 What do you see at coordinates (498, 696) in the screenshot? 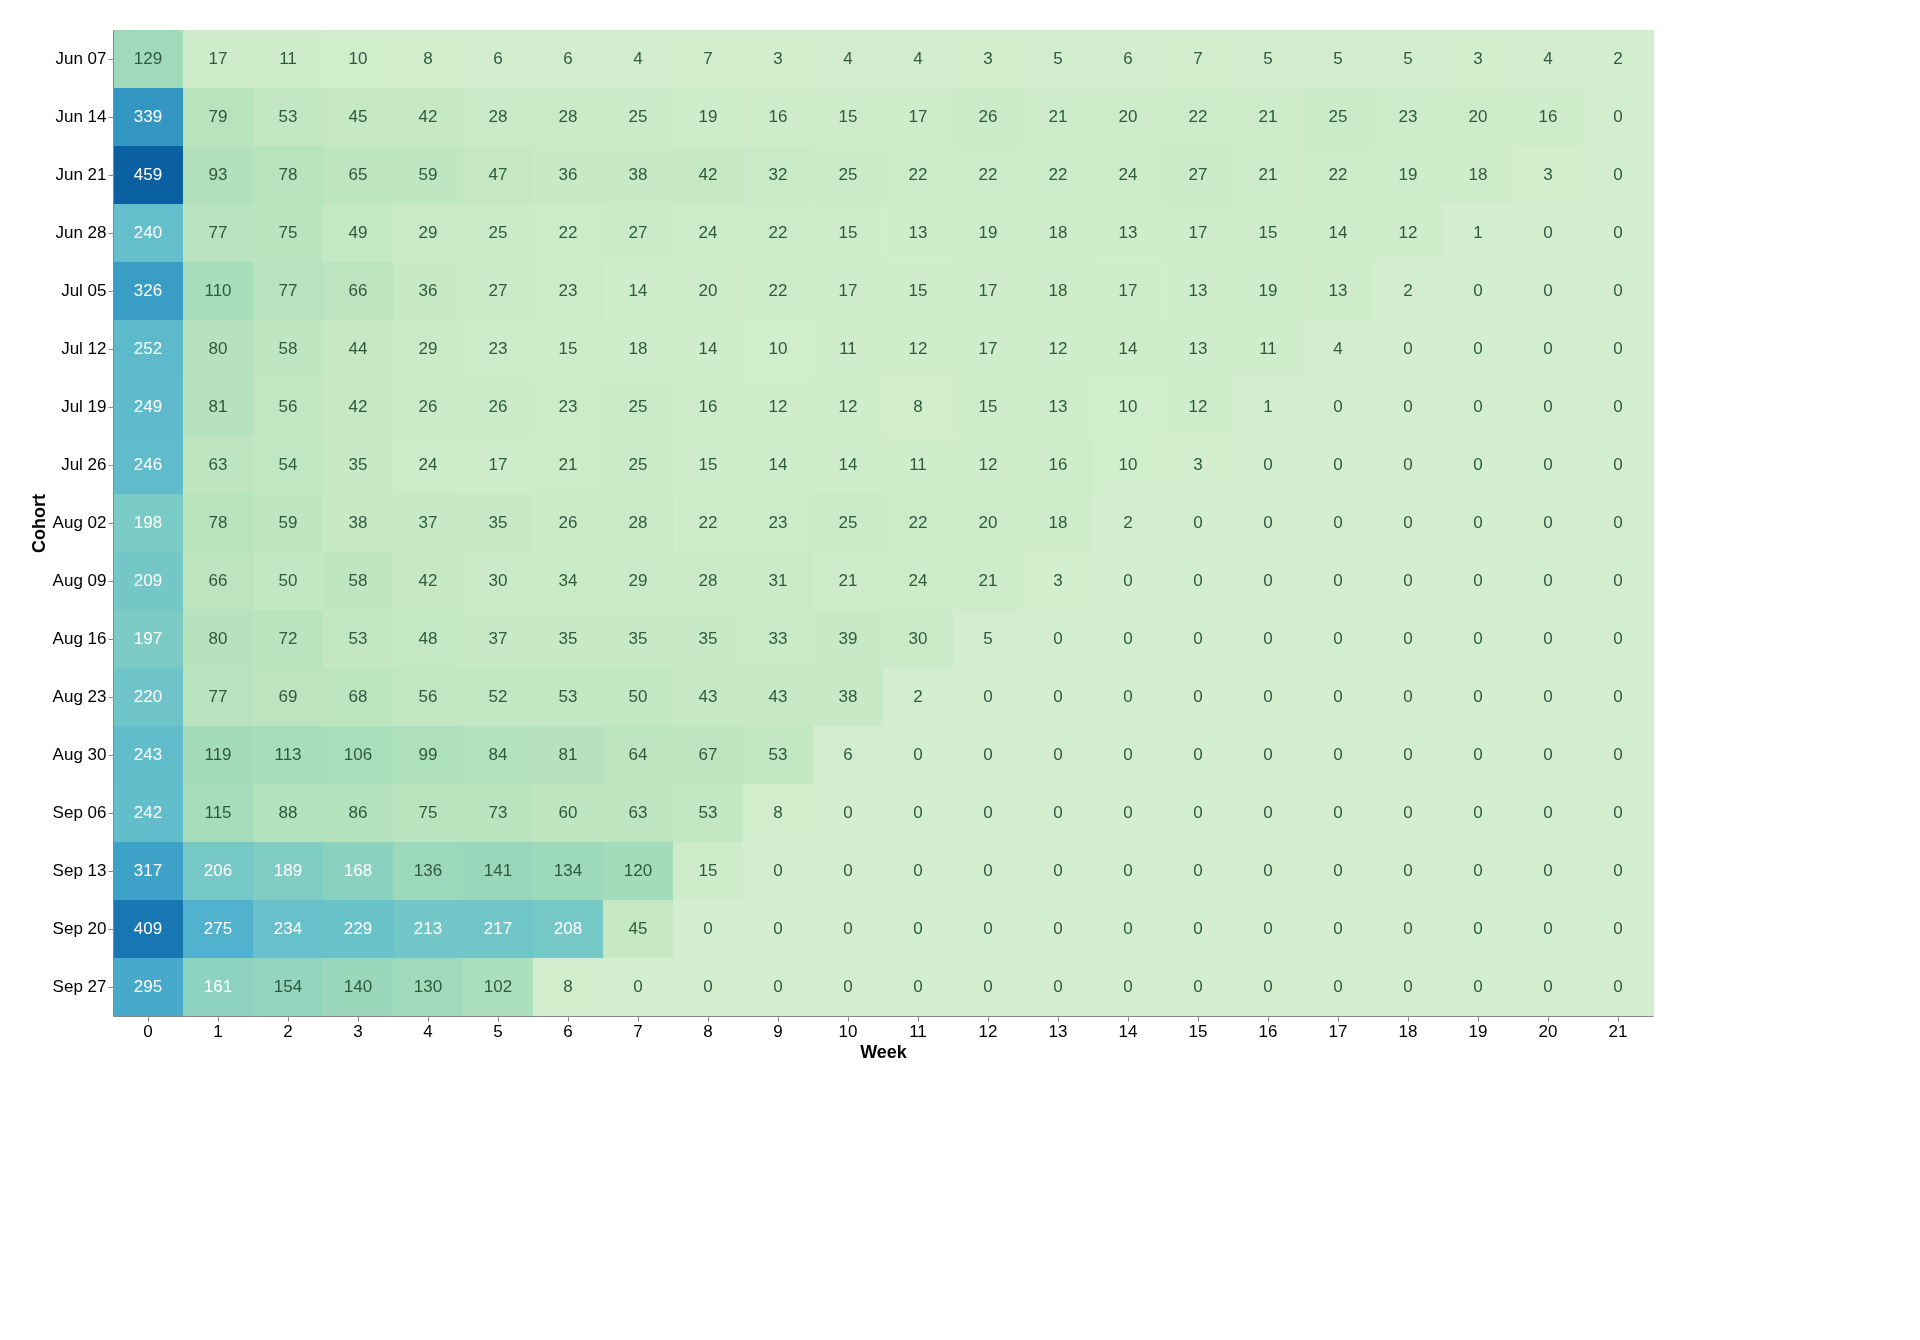
I see `data-label: 52` at bounding box center [498, 696].